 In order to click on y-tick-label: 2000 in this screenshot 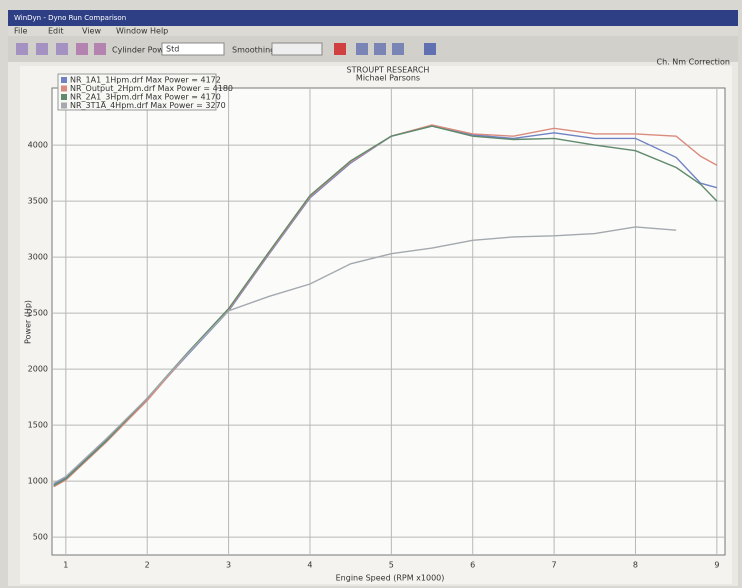, I will do `click(38, 369)`.